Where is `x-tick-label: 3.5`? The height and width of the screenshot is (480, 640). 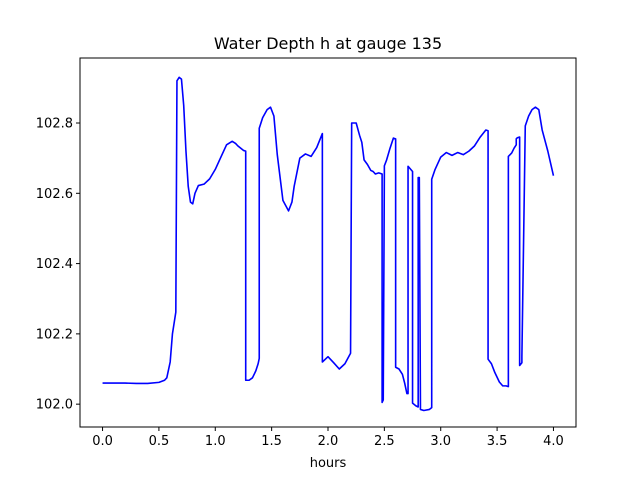 x-tick-label: 3.5 is located at coordinates (497, 441).